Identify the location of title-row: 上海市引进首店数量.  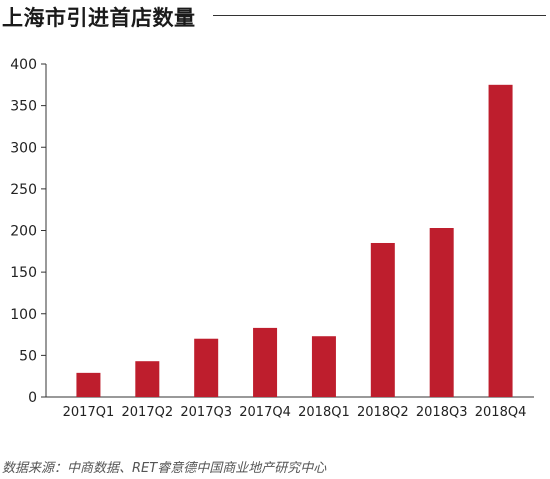
(275, 17).